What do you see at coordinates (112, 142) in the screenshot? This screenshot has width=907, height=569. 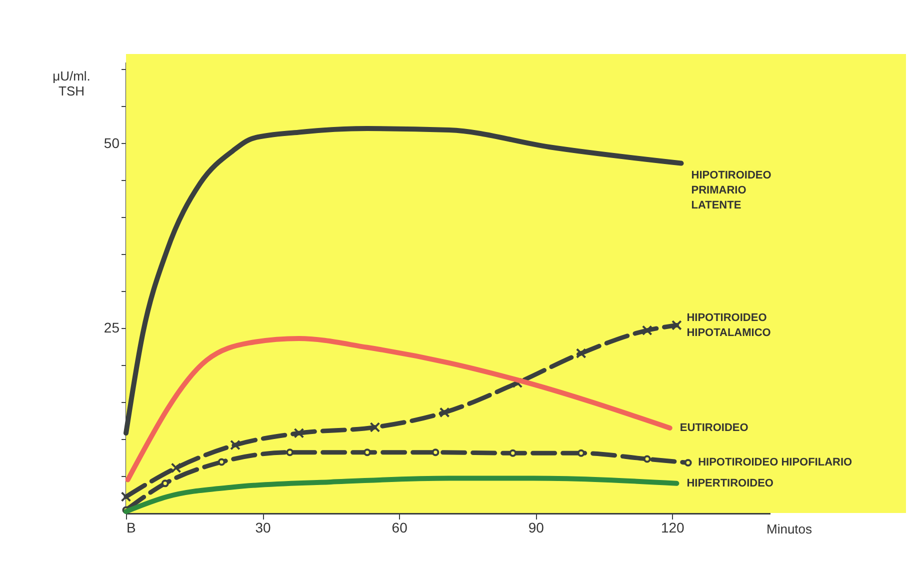 I see `y-tick-label: 50` at bounding box center [112, 142].